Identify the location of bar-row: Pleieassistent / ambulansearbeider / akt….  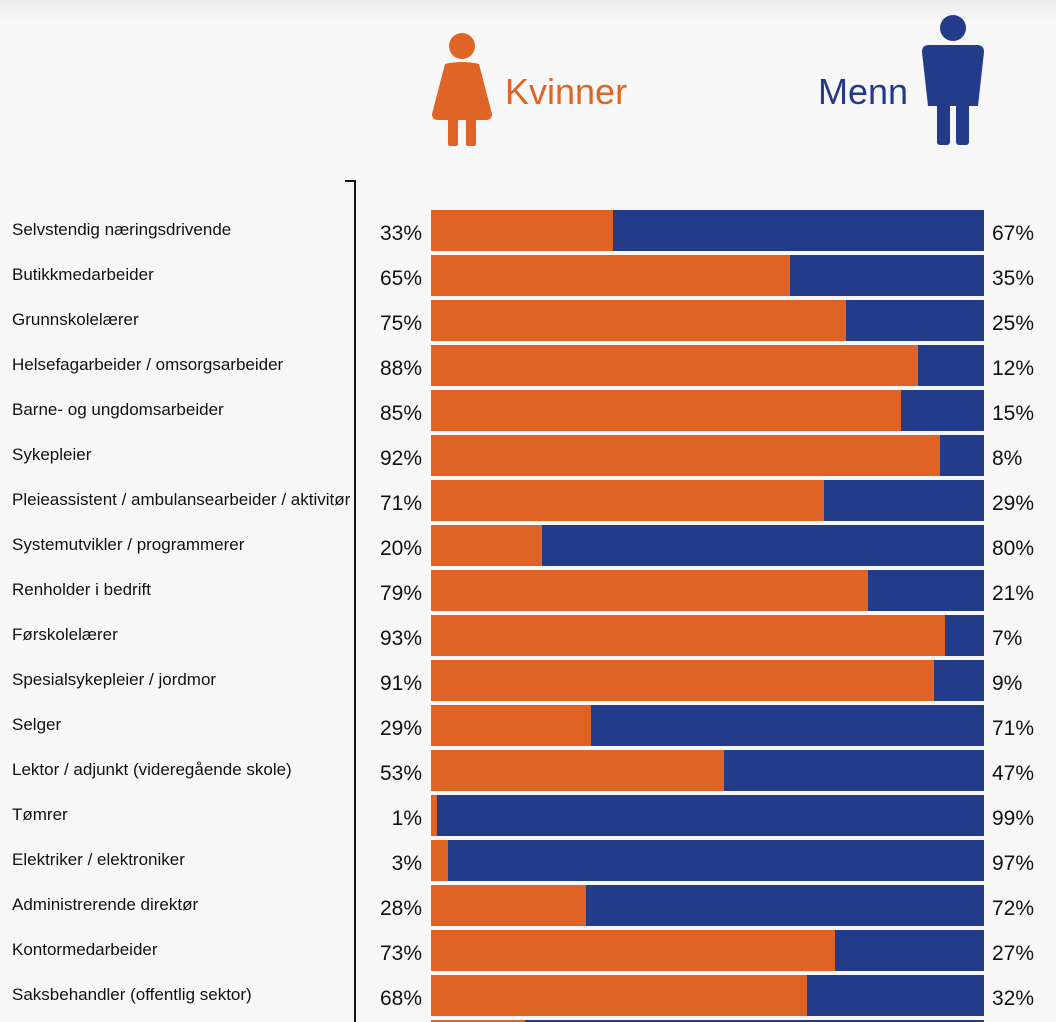
(528, 502).